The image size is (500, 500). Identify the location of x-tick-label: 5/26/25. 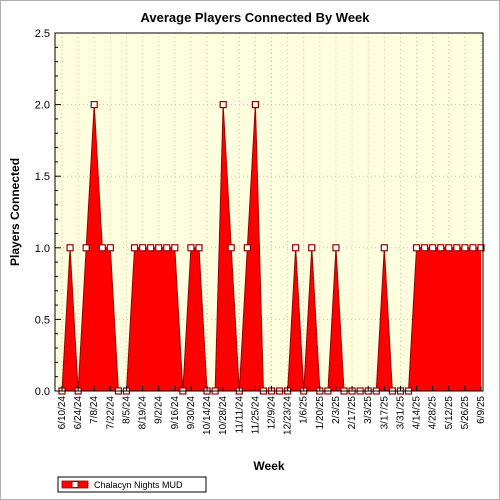
(465, 413).